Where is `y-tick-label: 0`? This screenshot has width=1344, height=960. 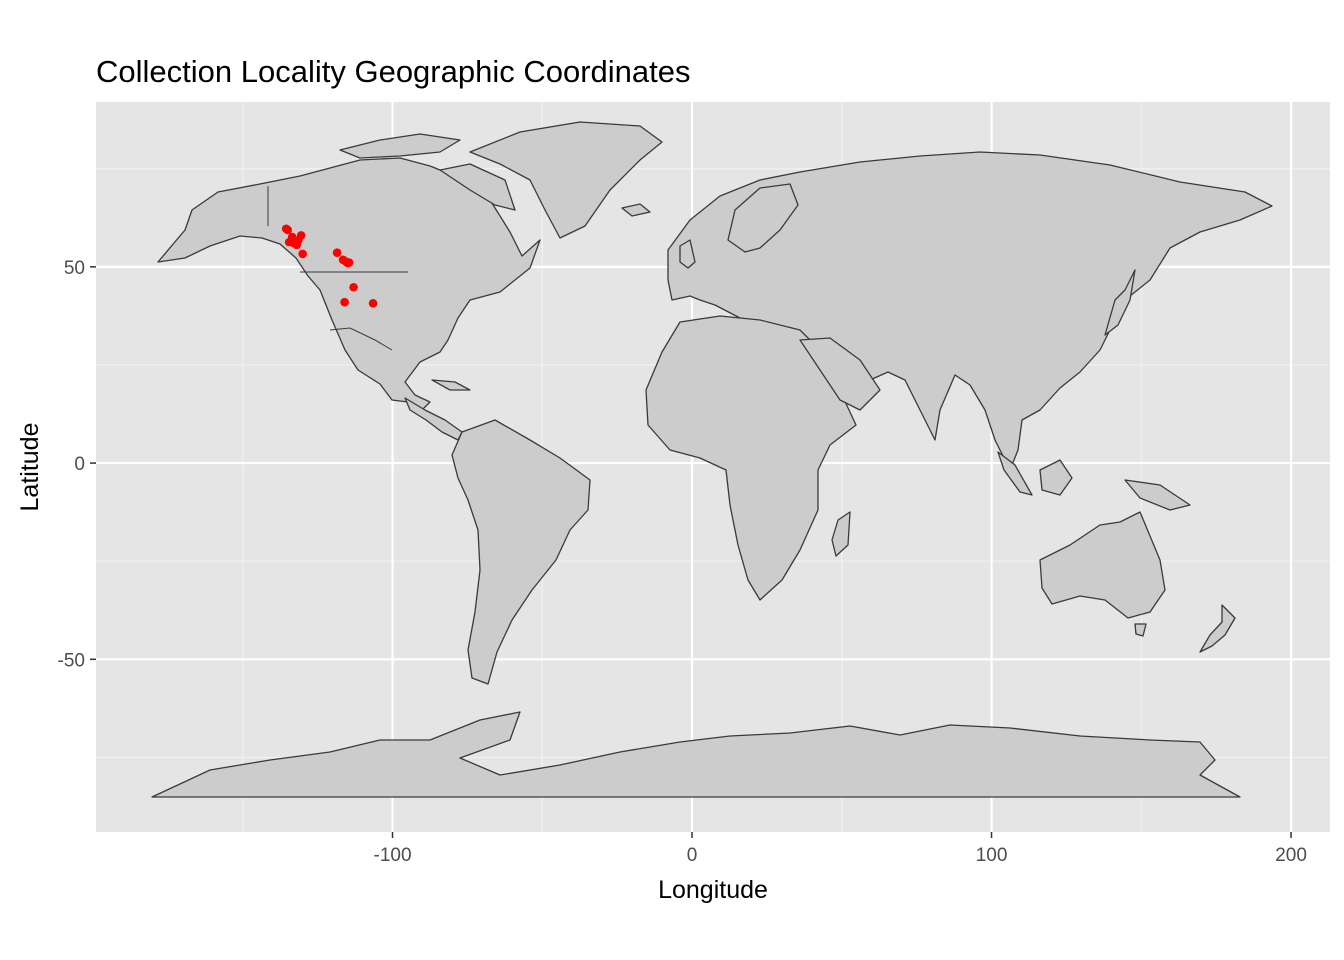 y-tick-label: 0 is located at coordinates (79, 464).